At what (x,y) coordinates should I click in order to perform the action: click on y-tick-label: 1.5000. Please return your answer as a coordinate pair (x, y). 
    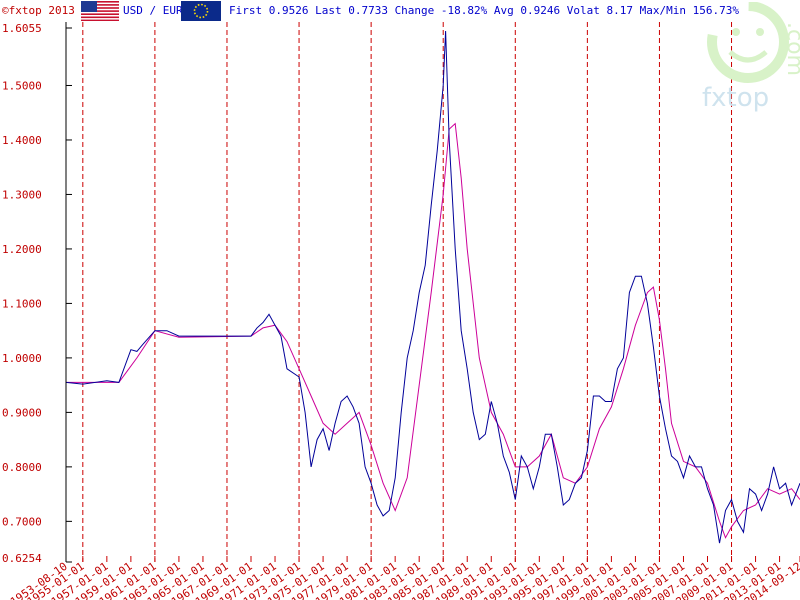
    Looking at the image, I should click on (22, 85).